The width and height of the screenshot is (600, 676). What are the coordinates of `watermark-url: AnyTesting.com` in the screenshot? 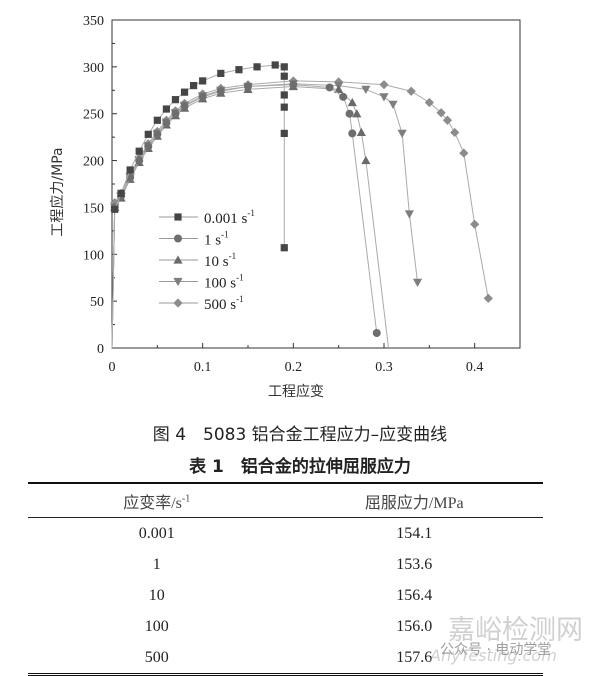 It's located at (493, 655).